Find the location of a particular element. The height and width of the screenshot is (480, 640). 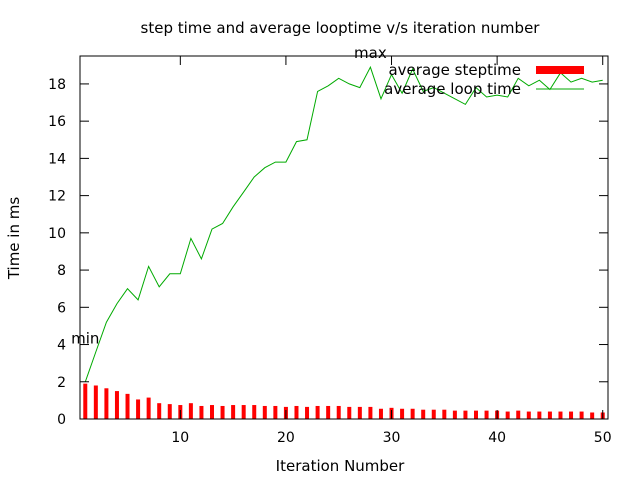

x-tick-label: 30 is located at coordinates (392, 438).